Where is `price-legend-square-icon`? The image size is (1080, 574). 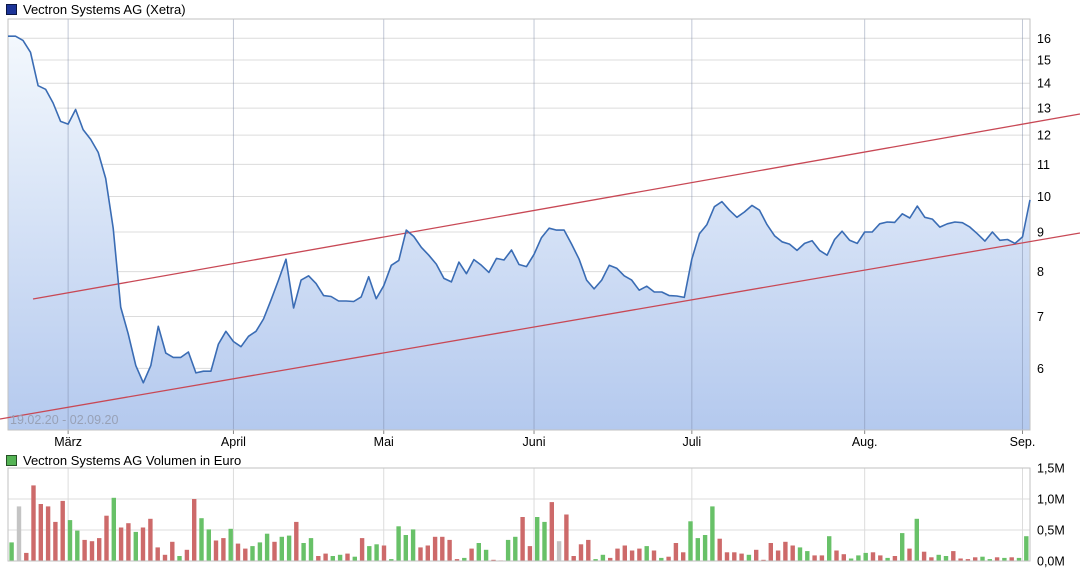
price-legend-square-icon is located at coordinates (11, 9).